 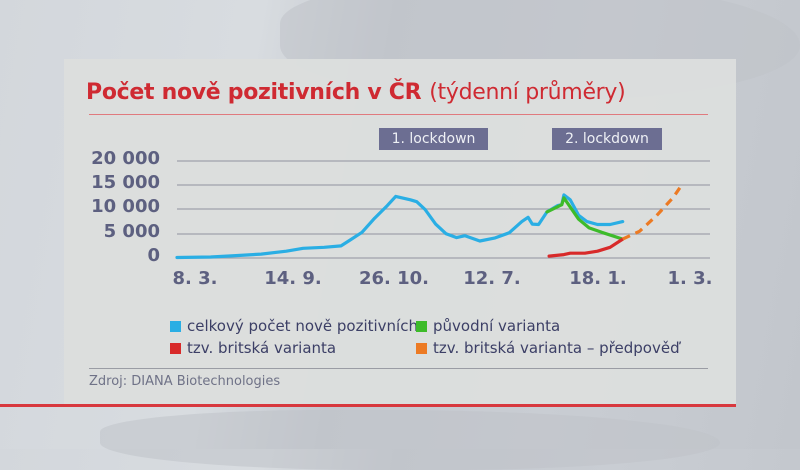 I want to click on chart-title-main: Počet nově pozitivních v ČR, so click(x=254, y=92).